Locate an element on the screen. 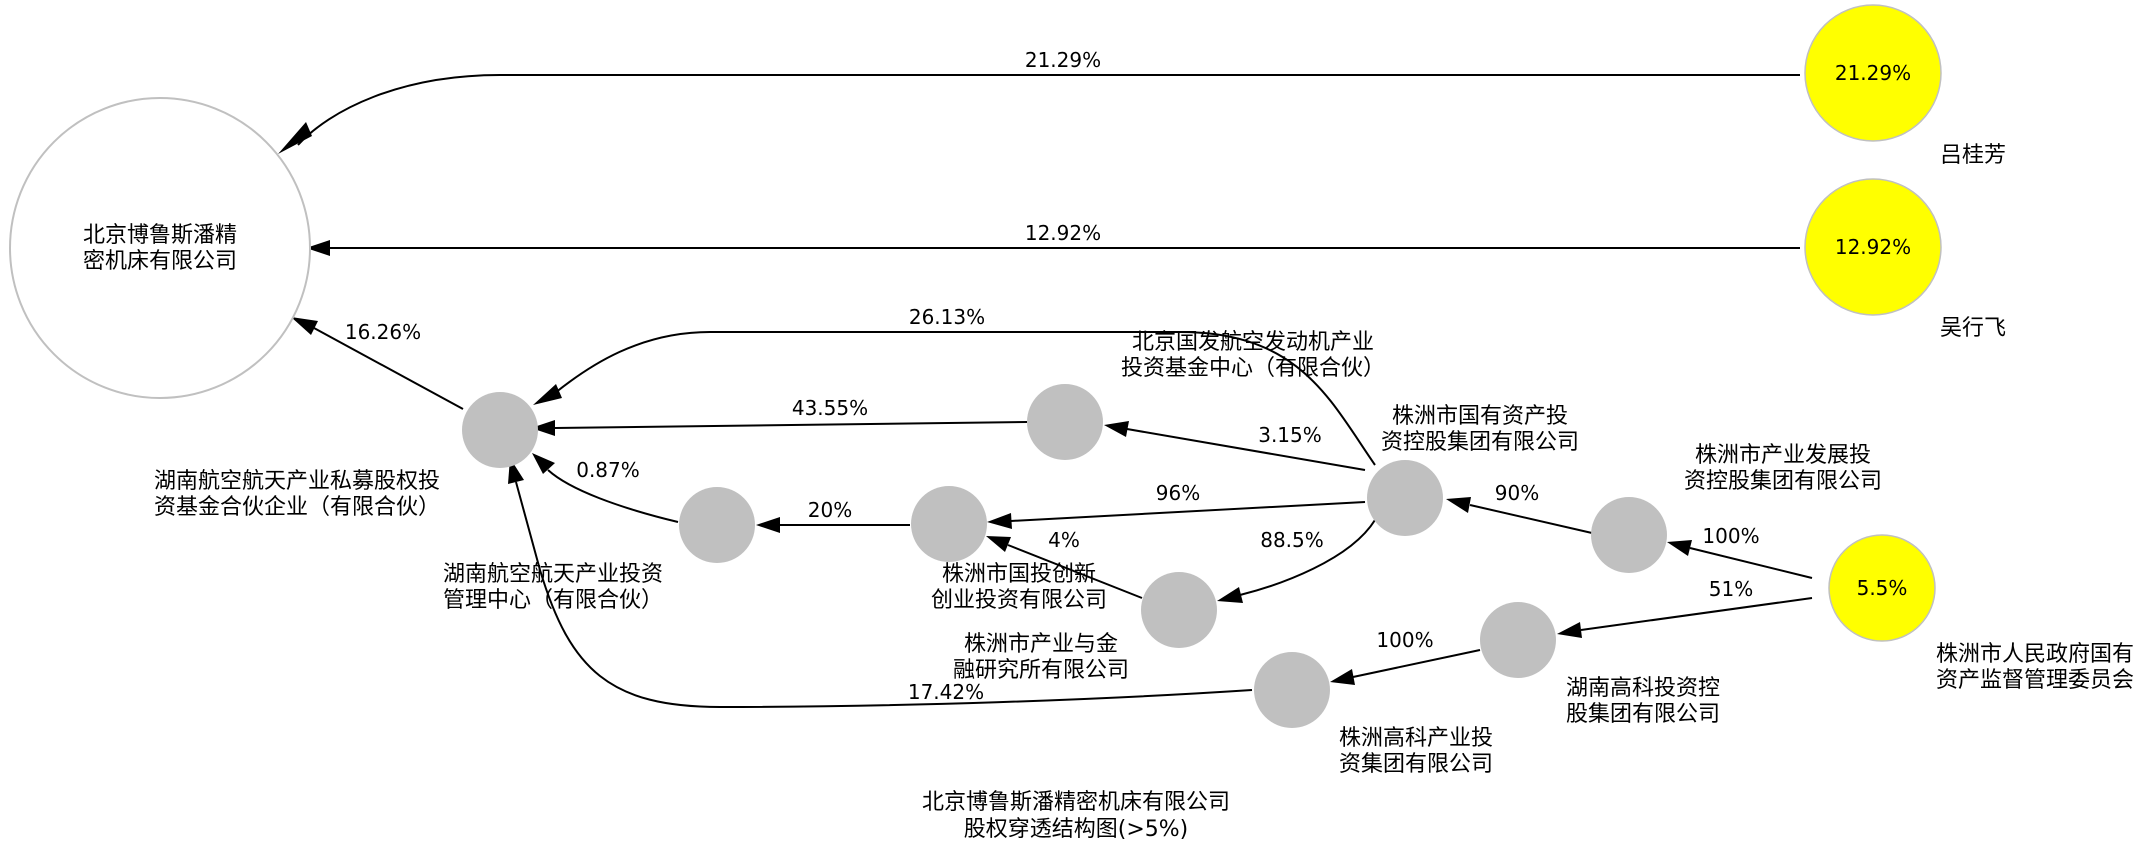  edge-label: 96% is located at coordinates (1178, 493).